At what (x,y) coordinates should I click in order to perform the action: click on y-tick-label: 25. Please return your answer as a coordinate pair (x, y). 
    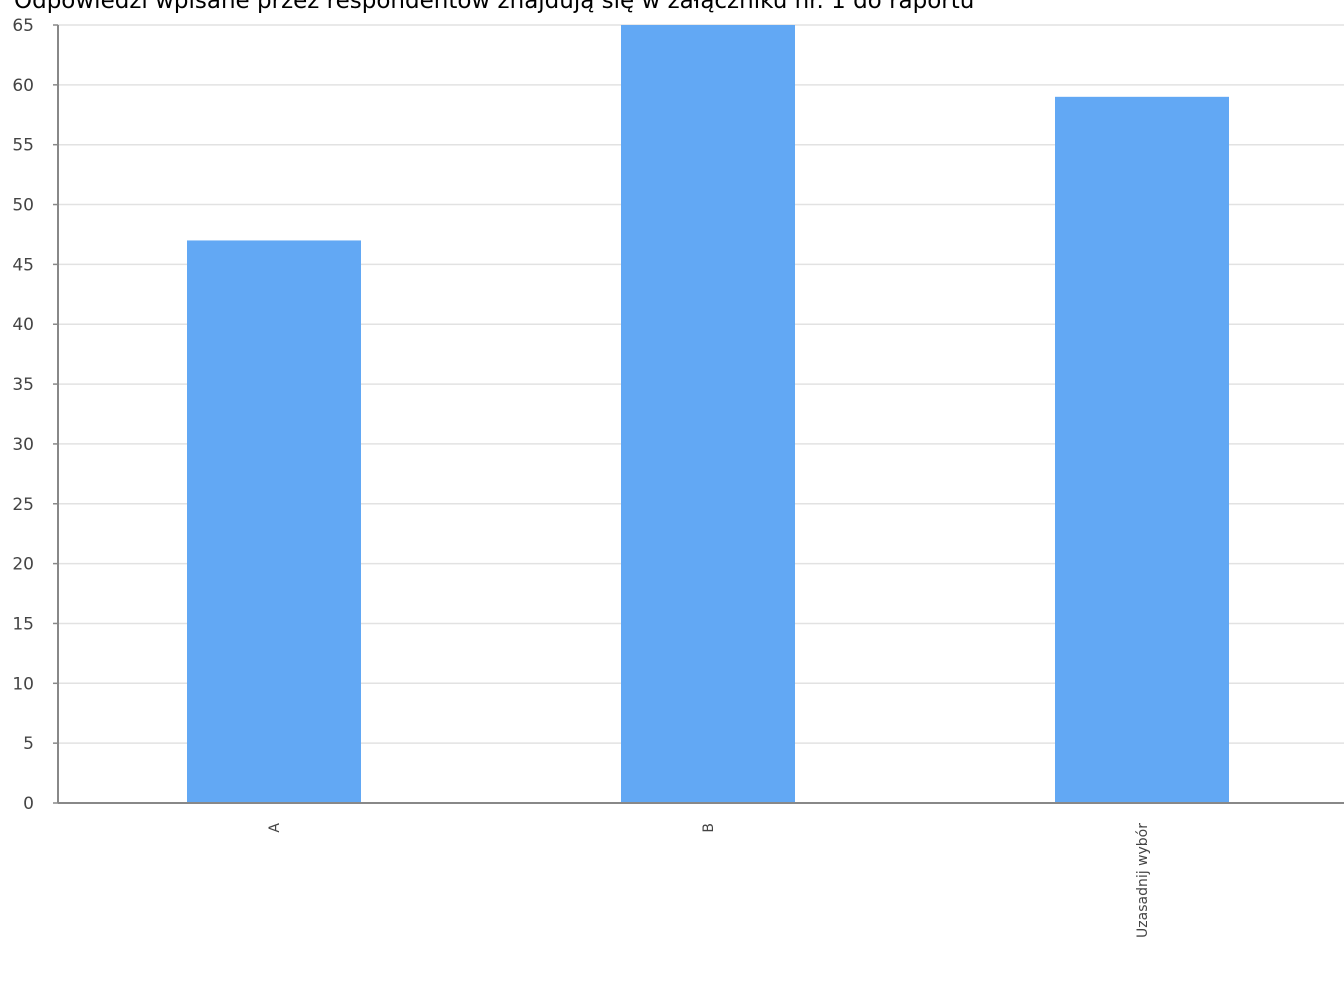
    Looking at the image, I should click on (23, 505).